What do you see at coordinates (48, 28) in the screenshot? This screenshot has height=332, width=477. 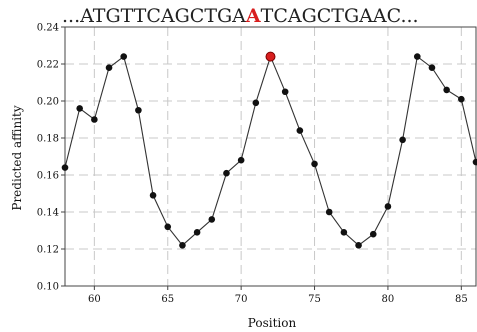 I see `y-tick-label: 0.24` at bounding box center [48, 28].